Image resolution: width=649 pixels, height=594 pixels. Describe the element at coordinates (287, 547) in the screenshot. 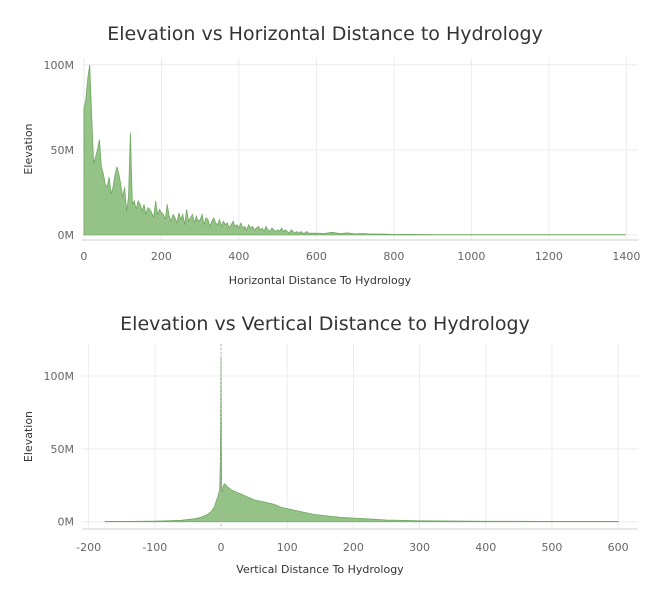

I see `vdist-x-tick-label: 100` at that location.